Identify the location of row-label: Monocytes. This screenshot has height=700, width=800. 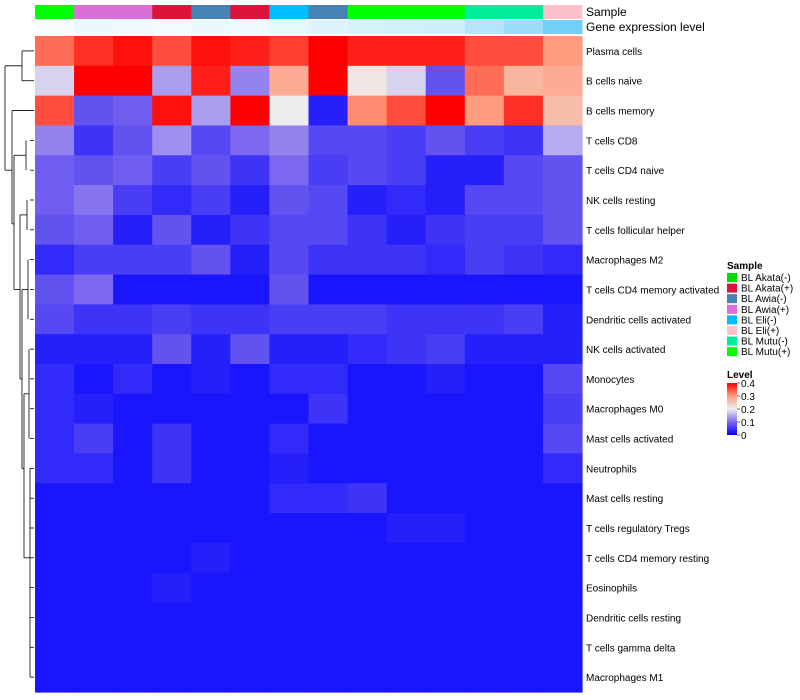
(610, 380).